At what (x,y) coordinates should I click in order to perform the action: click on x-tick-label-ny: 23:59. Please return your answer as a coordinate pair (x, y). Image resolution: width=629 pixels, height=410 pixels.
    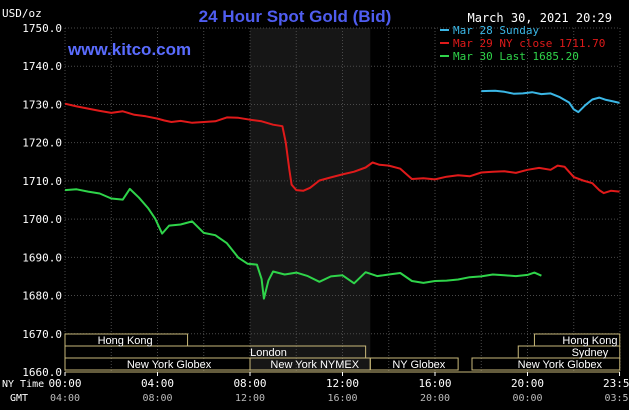
    Looking at the image, I should click on (616, 383).